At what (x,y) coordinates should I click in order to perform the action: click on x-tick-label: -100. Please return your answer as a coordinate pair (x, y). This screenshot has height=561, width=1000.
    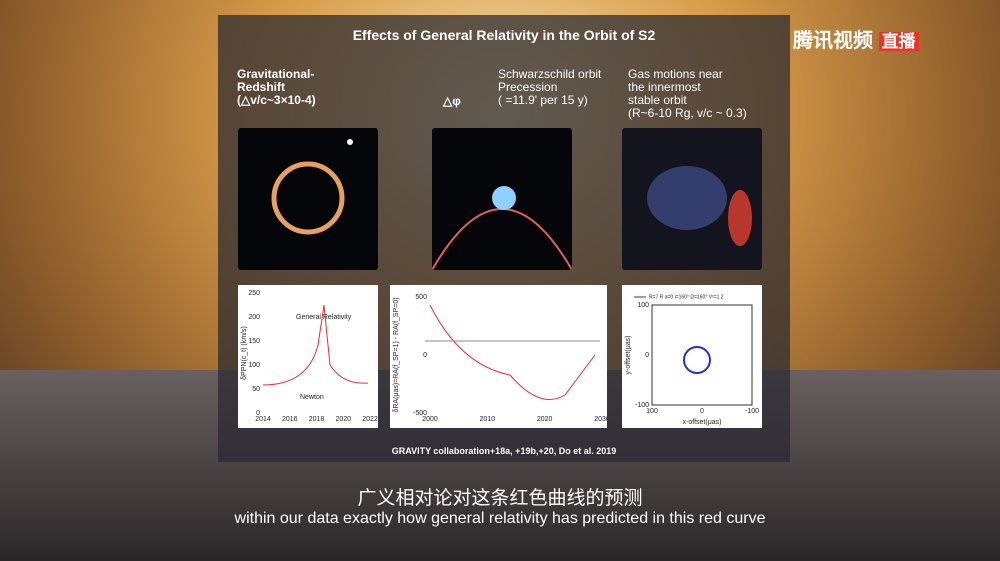
    Looking at the image, I should click on (752, 411).